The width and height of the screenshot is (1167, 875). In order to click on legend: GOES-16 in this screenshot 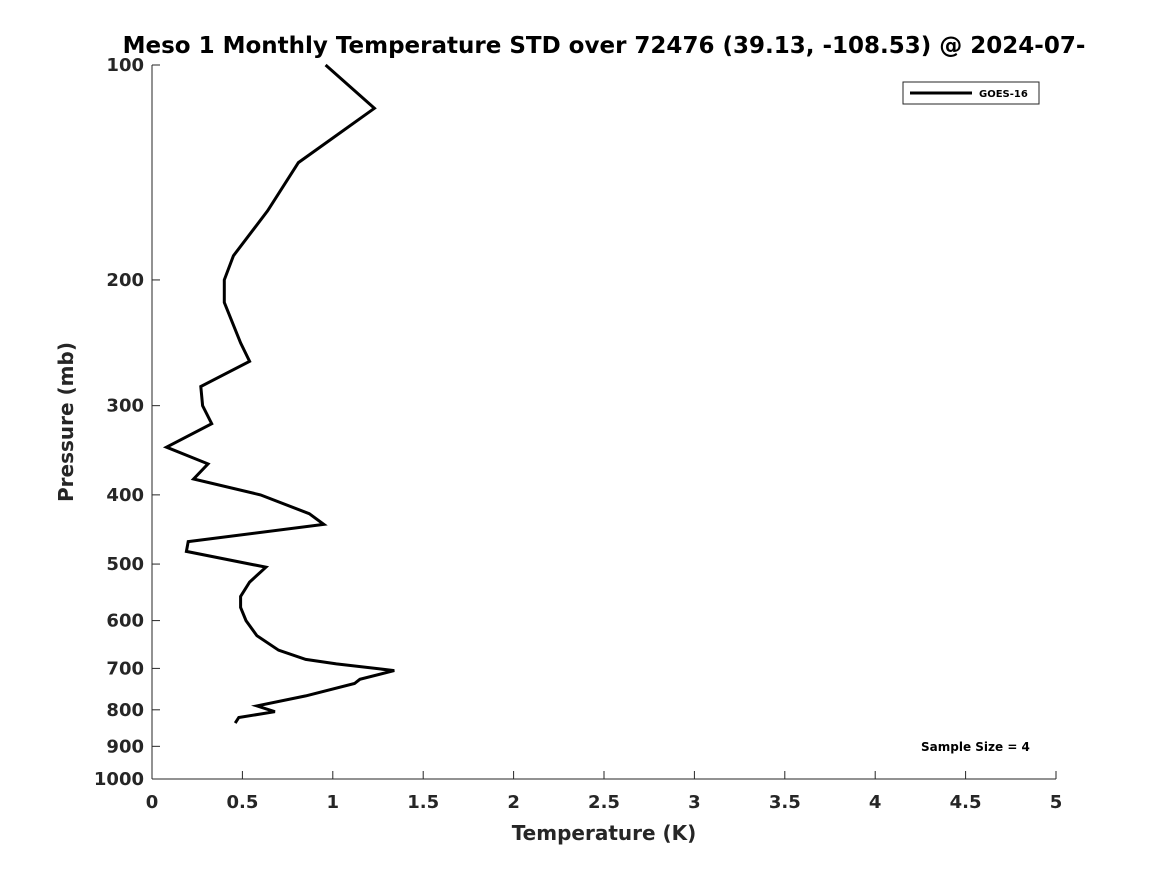, I will do `click(971, 93)`.